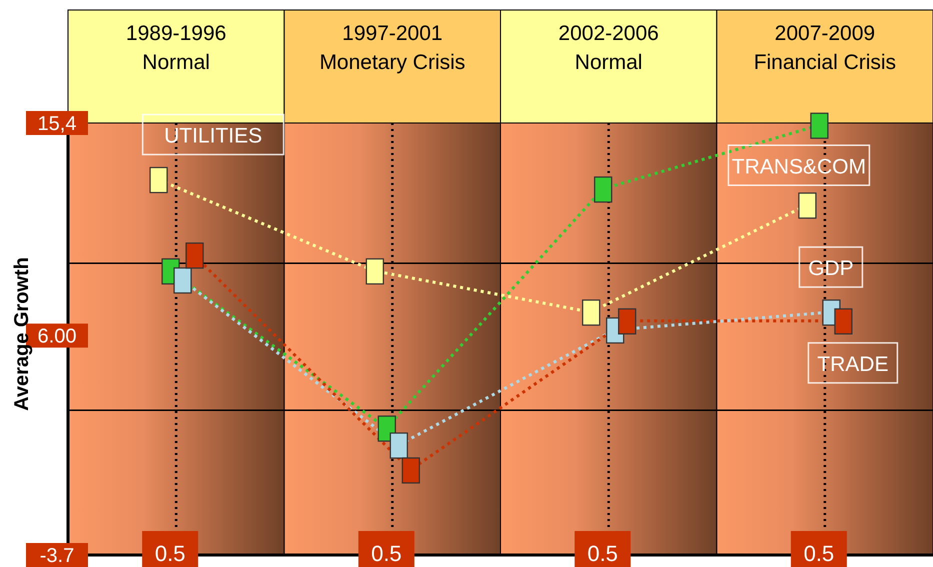 Image resolution: width=933 pixels, height=567 pixels. I want to click on y-axis-title: Average Growth, so click(22, 334).